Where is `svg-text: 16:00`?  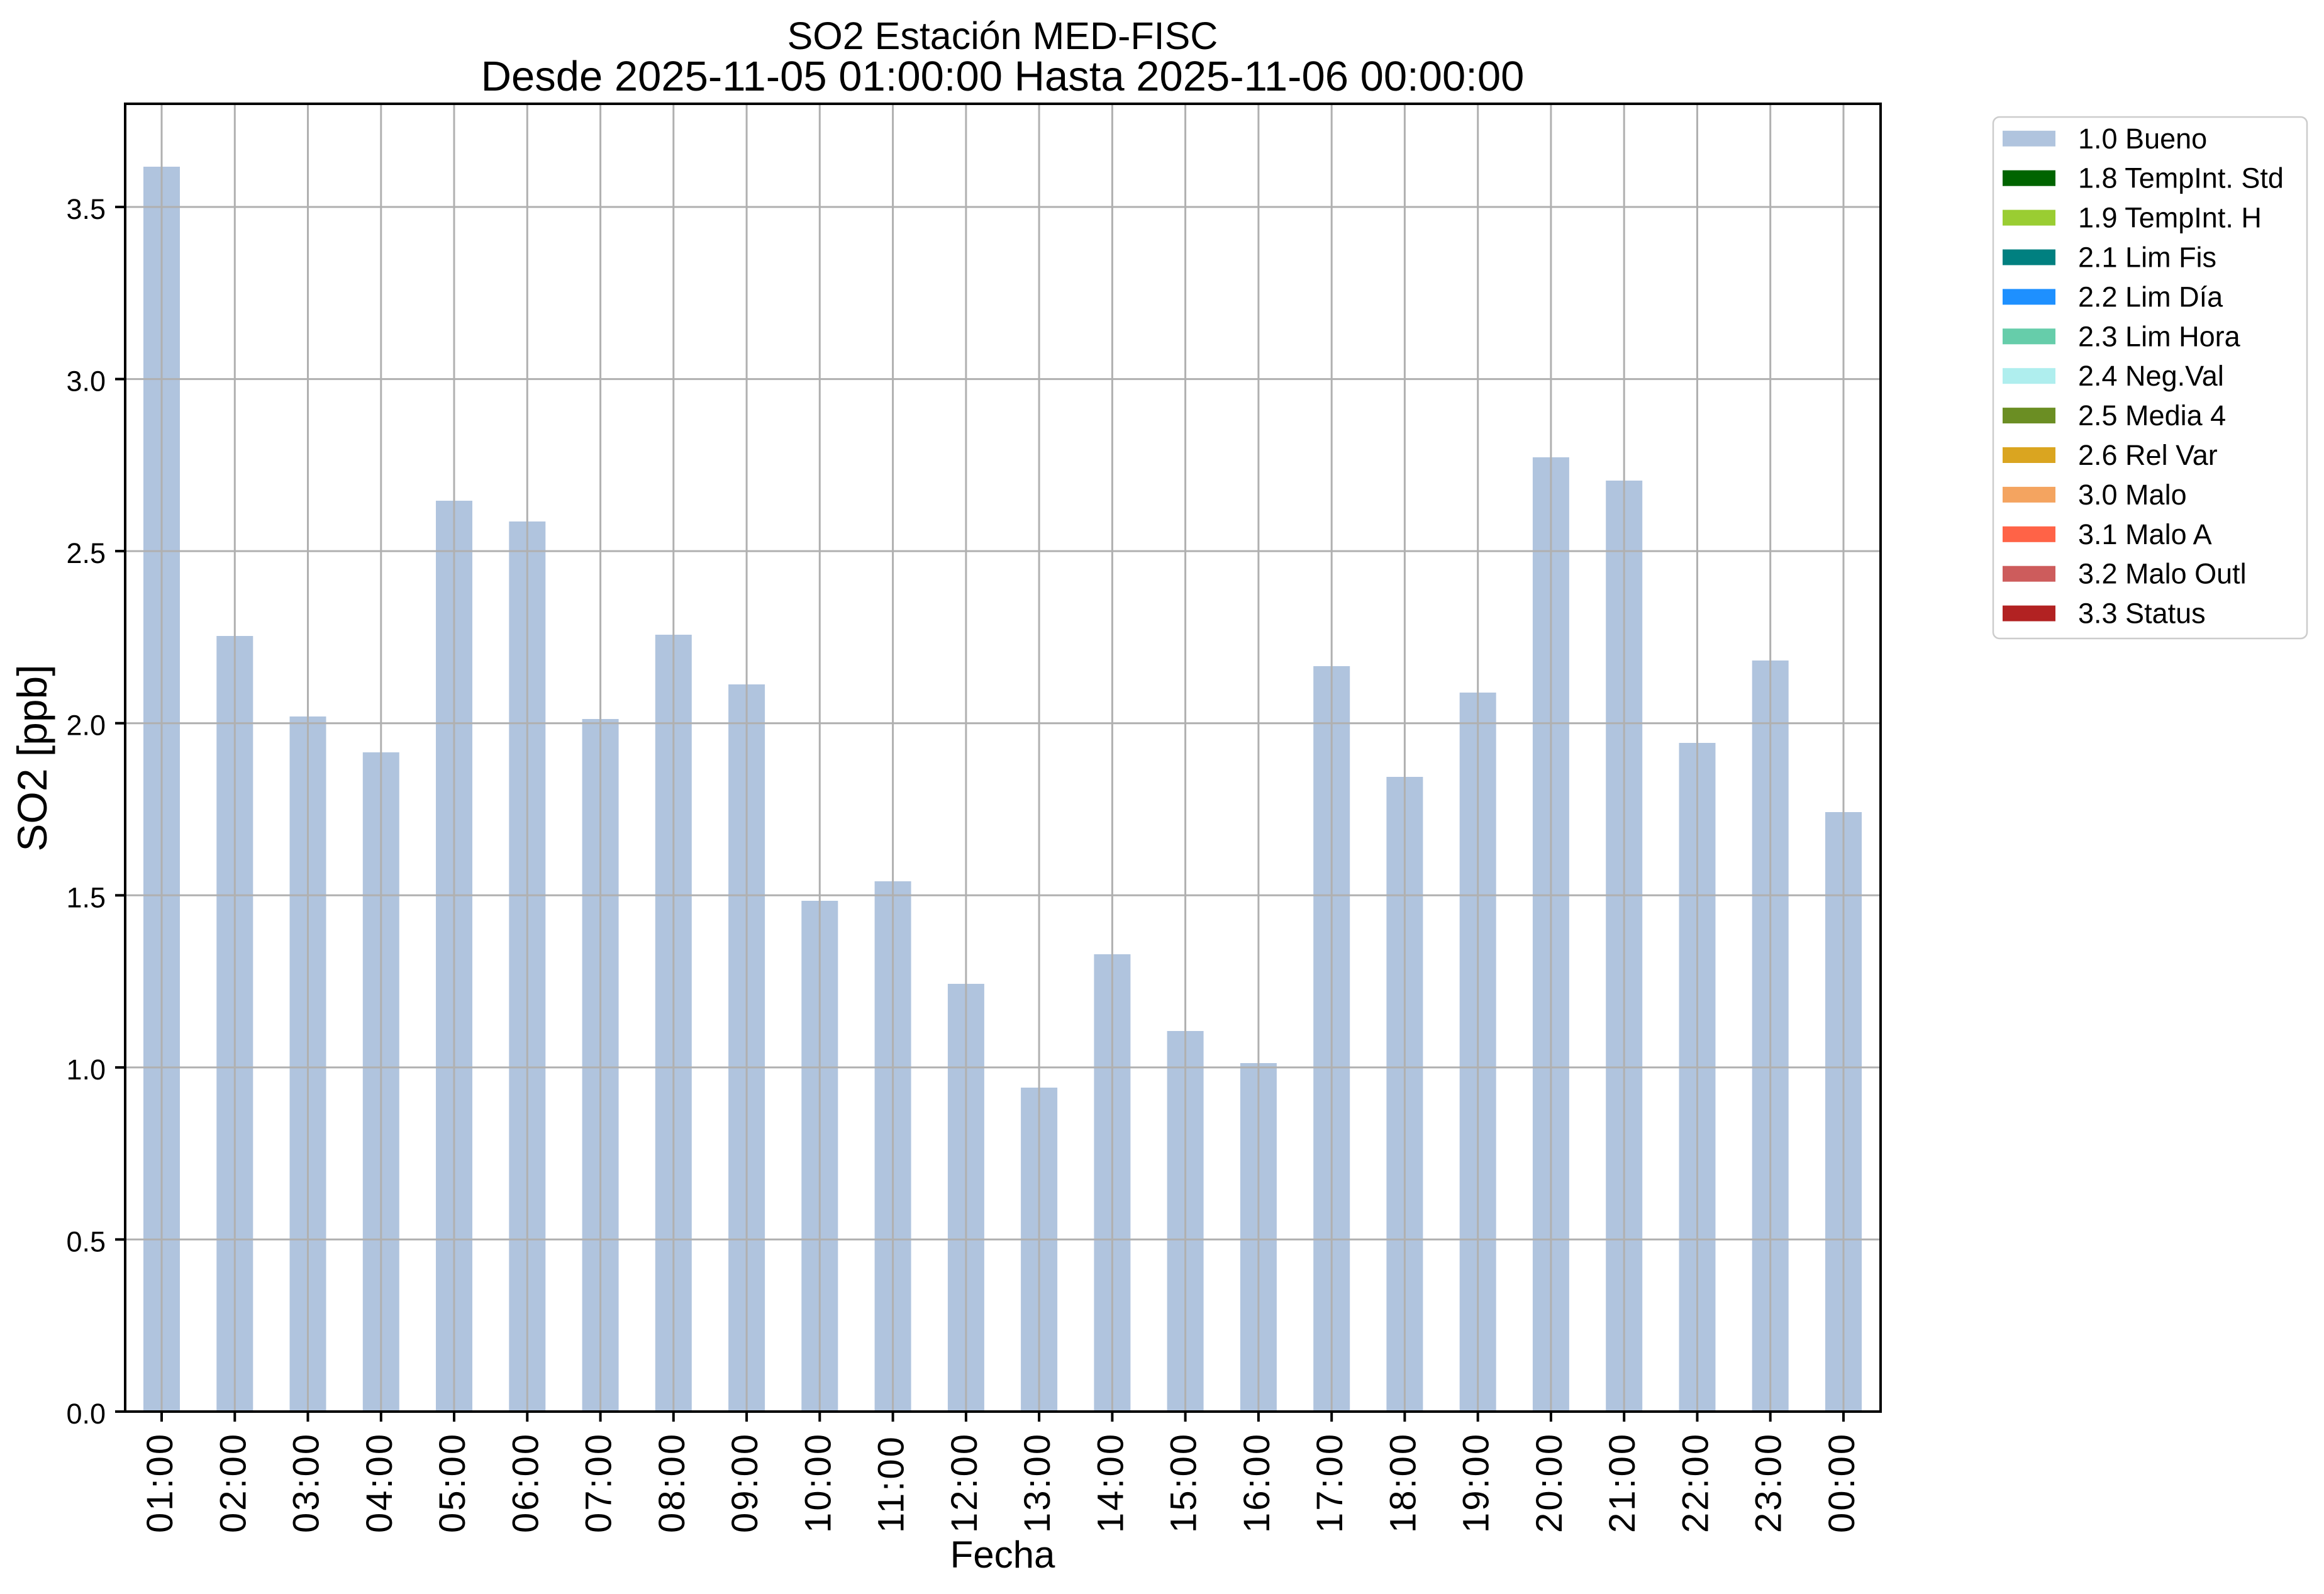
svg-text: 16:00 is located at coordinates (1257, 1482).